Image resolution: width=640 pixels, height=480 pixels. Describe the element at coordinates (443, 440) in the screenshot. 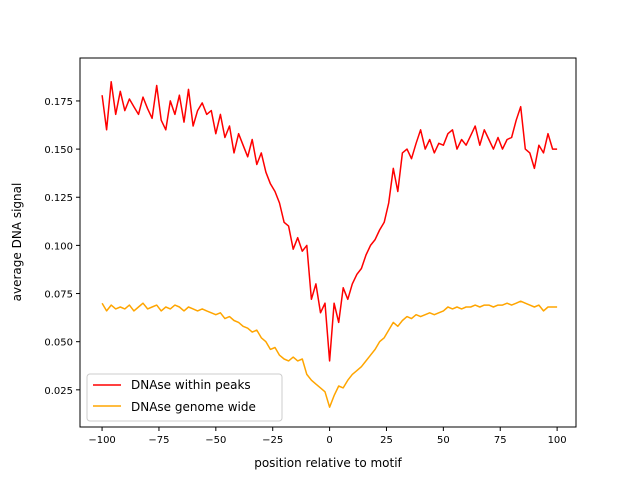

I see `x-tick-label: 50` at that location.